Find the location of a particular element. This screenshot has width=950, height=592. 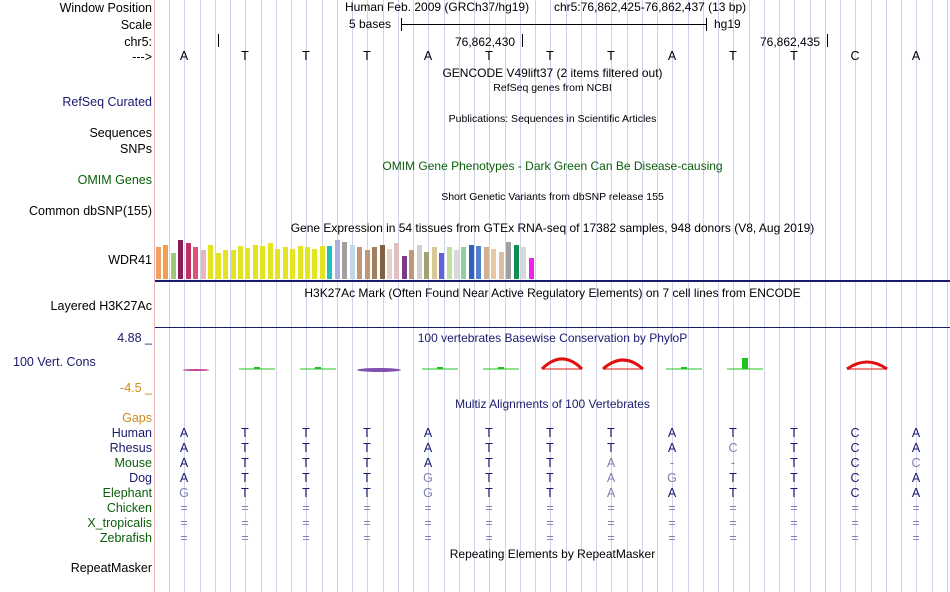

conservation-graph is located at coordinates (552, 365).